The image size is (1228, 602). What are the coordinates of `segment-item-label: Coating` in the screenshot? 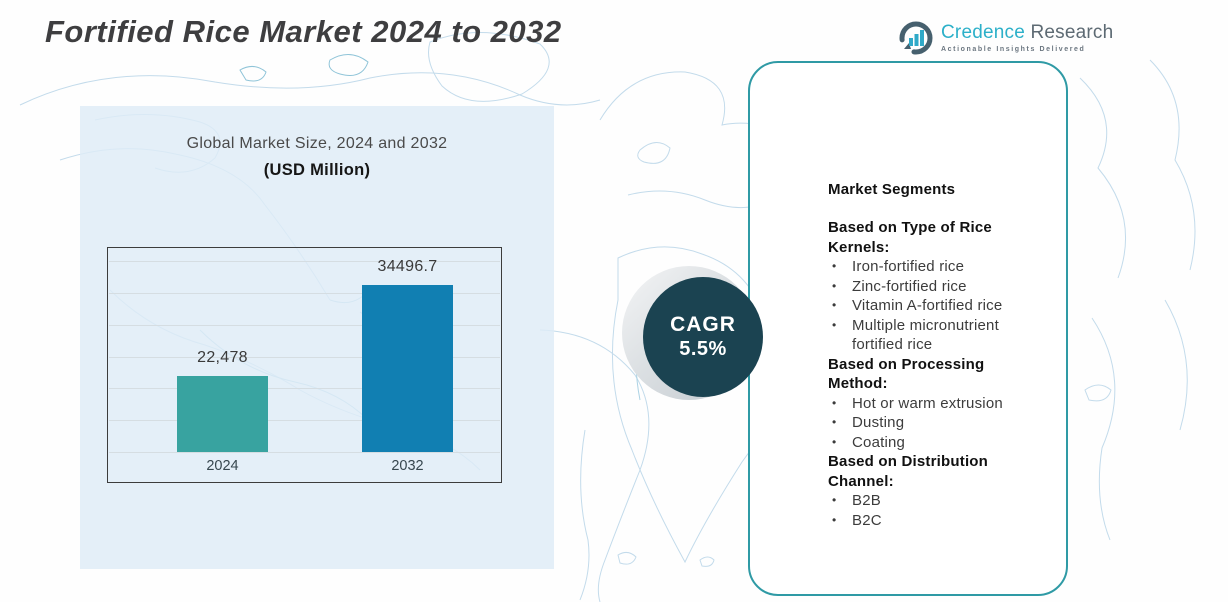 It's located at (879, 442).